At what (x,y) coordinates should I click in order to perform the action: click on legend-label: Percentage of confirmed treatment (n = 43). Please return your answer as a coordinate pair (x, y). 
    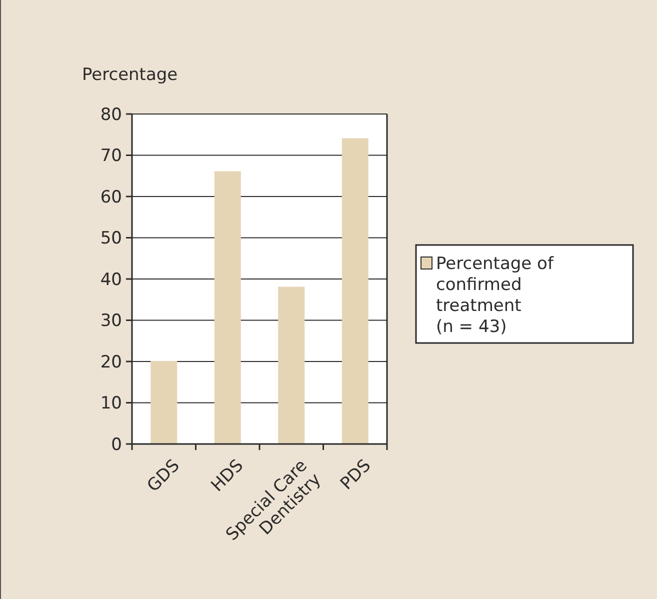
    Looking at the image, I should click on (495, 295).